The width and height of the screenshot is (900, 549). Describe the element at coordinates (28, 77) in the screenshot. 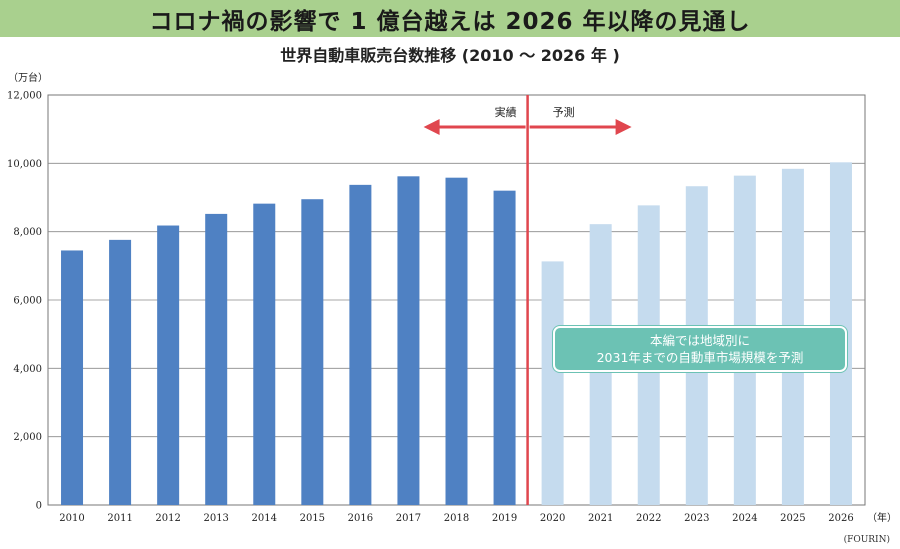

I see `y-axis-label: （万台）` at that location.